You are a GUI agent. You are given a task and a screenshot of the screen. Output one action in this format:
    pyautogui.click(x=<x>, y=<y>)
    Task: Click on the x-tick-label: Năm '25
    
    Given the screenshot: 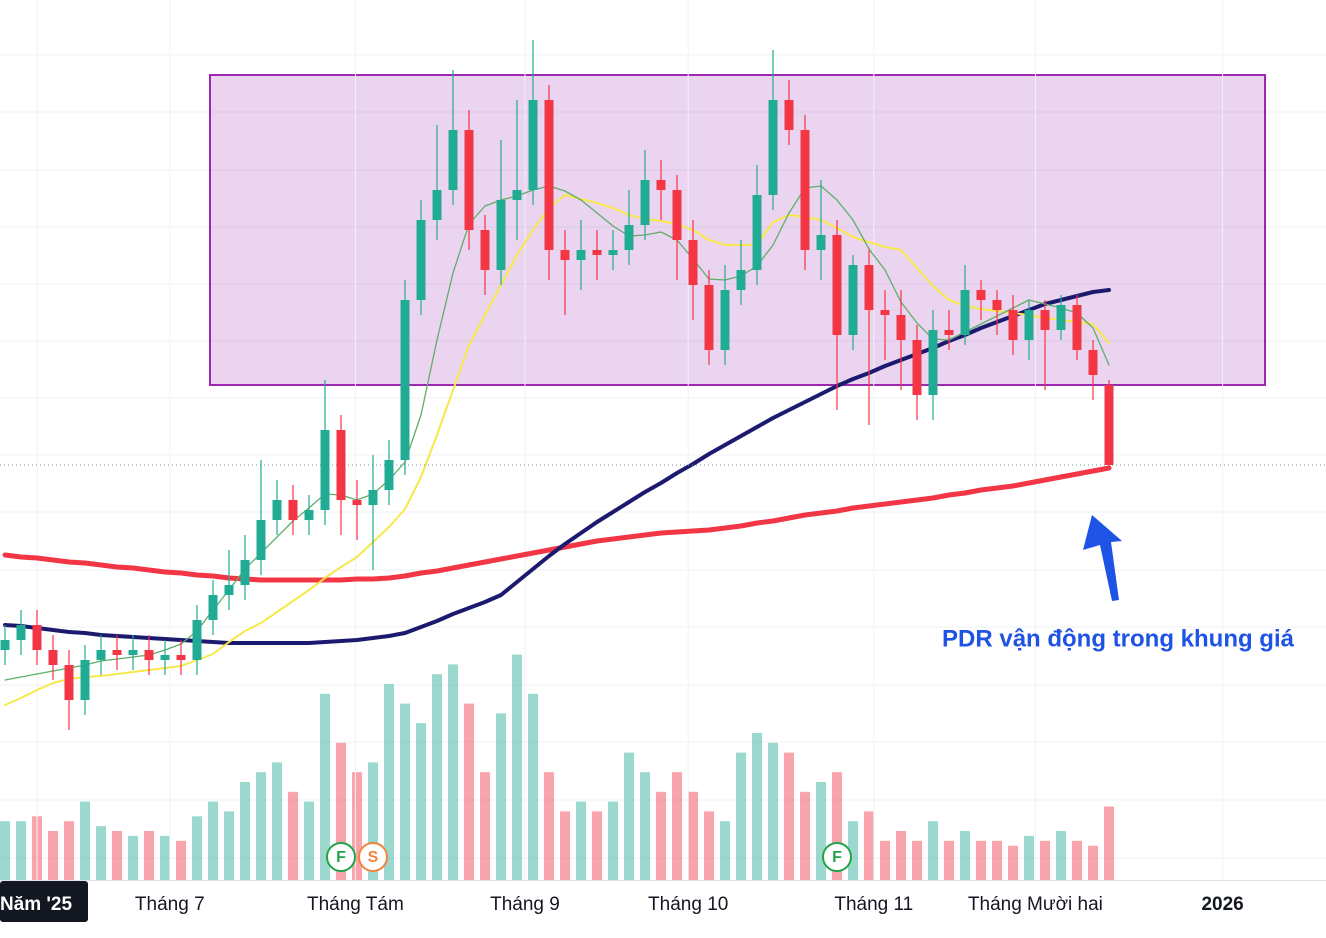 What is the action you would take?
    pyautogui.click(x=36, y=904)
    